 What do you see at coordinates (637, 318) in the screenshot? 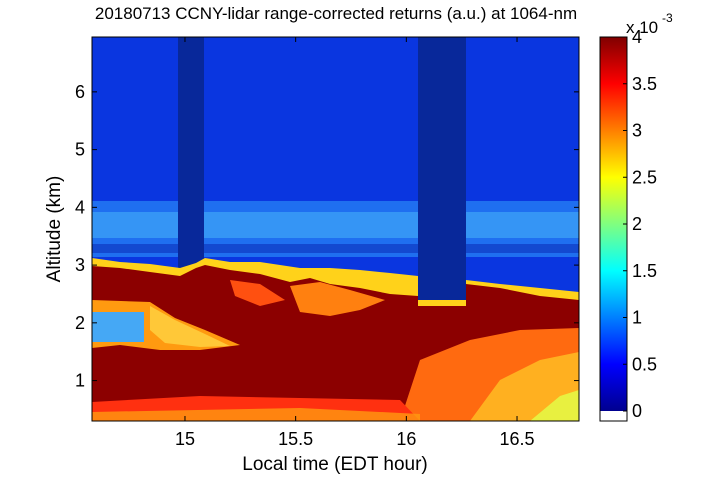
I see `colorbar-tick-label: 1` at bounding box center [637, 318].